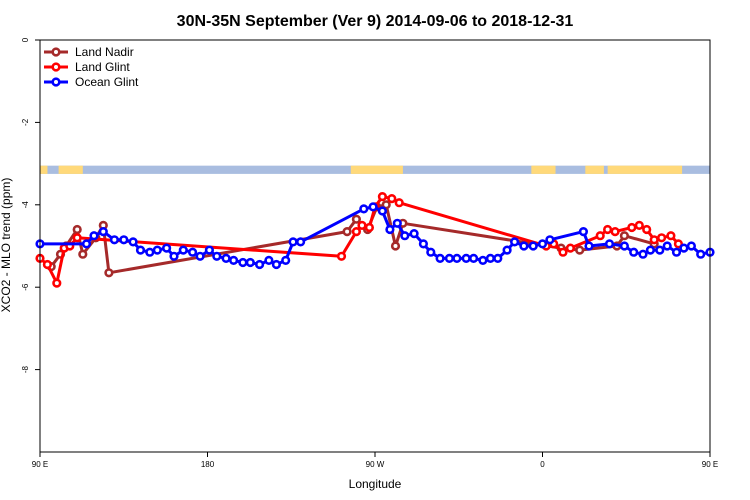 This screenshot has width=750, height=500. Describe the element at coordinates (25, 122) in the screenshot. I see `y-tick-label: -2` at that location.